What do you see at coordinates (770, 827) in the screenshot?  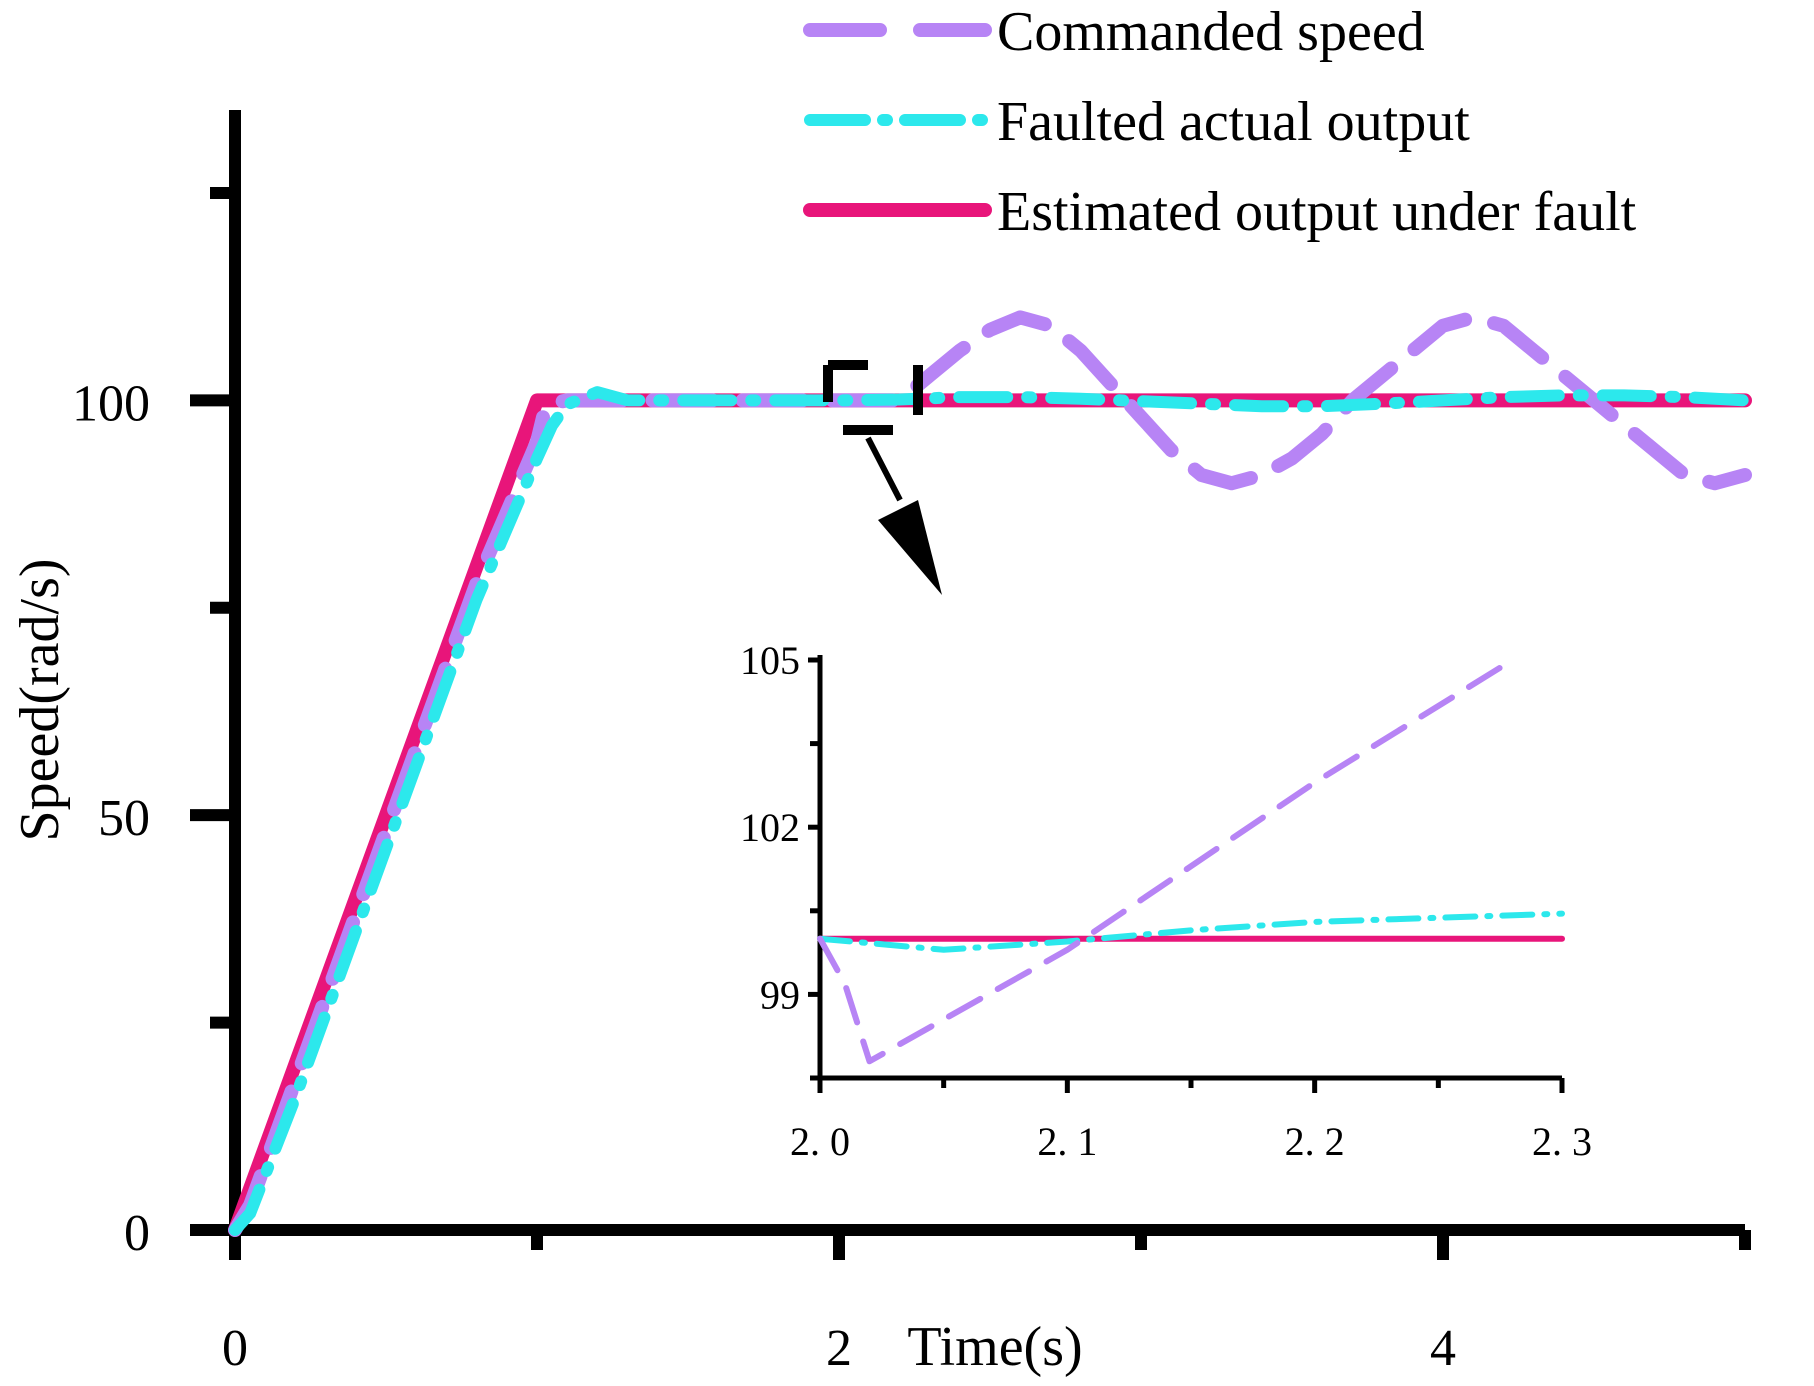 I see `inset-y-tick-label: 102` at bounding box center [770, 827].